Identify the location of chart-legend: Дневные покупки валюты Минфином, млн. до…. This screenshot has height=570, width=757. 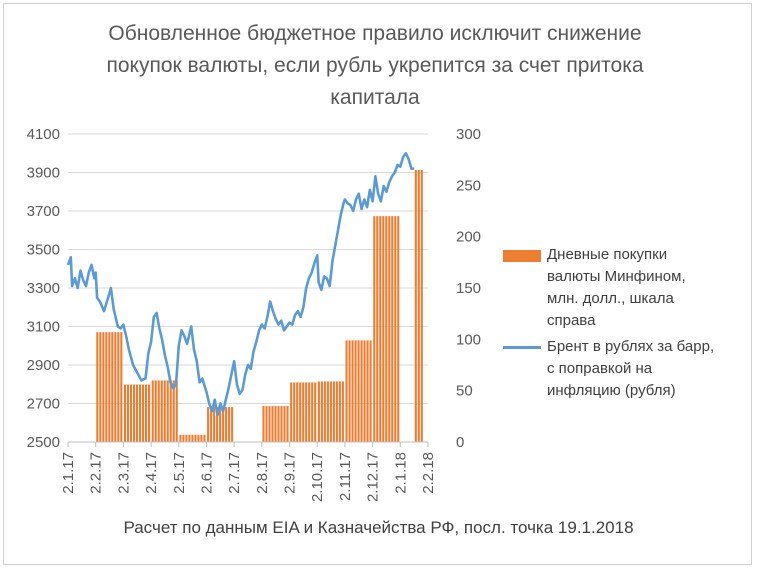
(628, 325).